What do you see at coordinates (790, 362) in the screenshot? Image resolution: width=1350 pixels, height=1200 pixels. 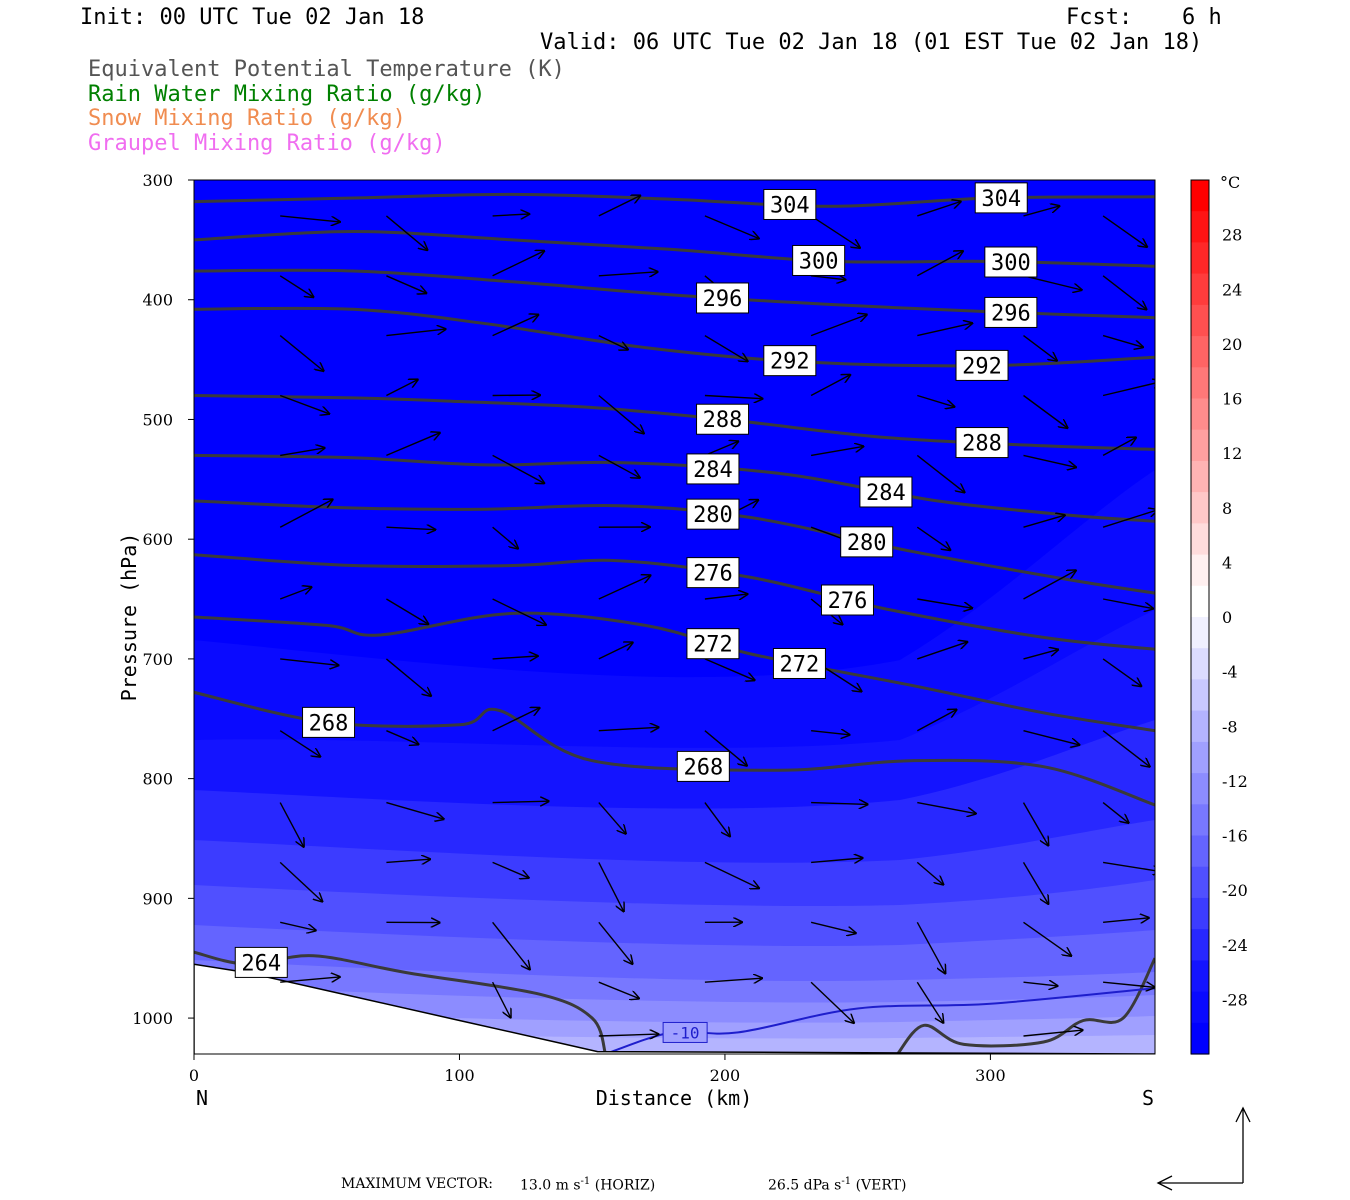 I see `contour-label: 292` at bounding box center [790, 362].